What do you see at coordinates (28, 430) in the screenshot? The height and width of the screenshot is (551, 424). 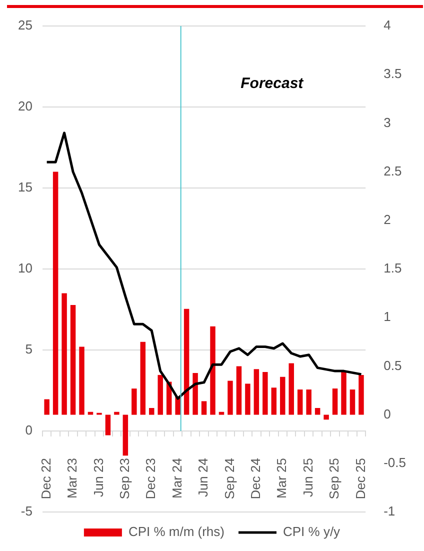 I see `y-tick-label: 0` at bounding box center [28, 430].